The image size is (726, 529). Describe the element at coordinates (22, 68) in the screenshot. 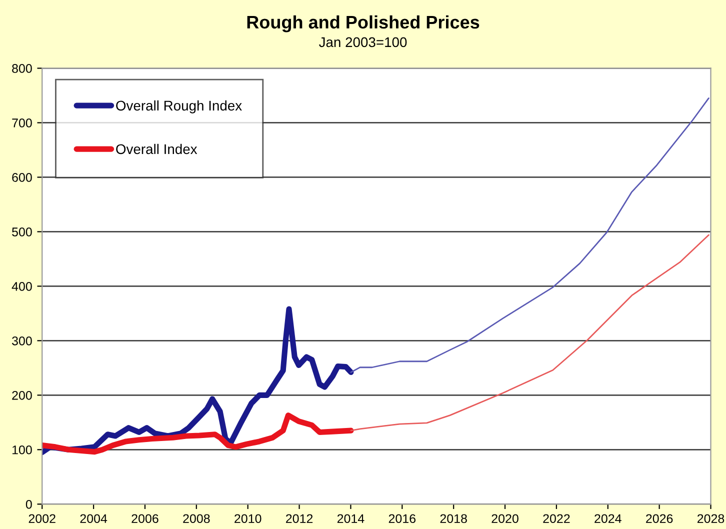

I see `y-tick-label: 800` at that location.